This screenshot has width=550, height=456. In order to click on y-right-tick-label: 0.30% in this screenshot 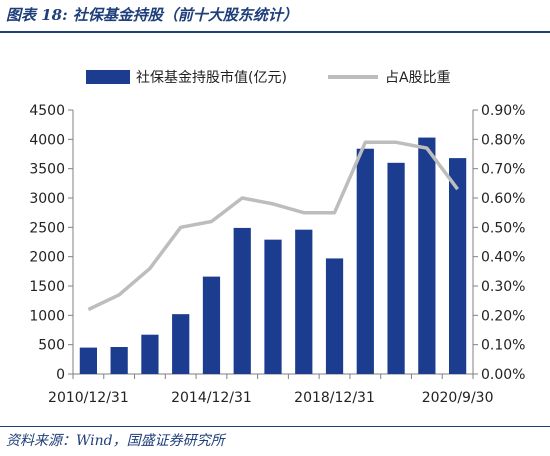, I will do `click(503, 287)`.